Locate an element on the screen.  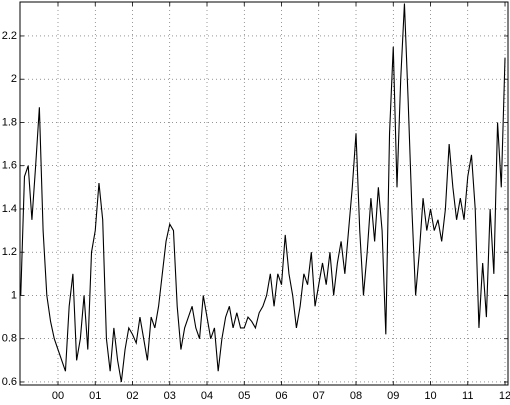
x-tick-label: 05 is located at coordinates (244, 396).